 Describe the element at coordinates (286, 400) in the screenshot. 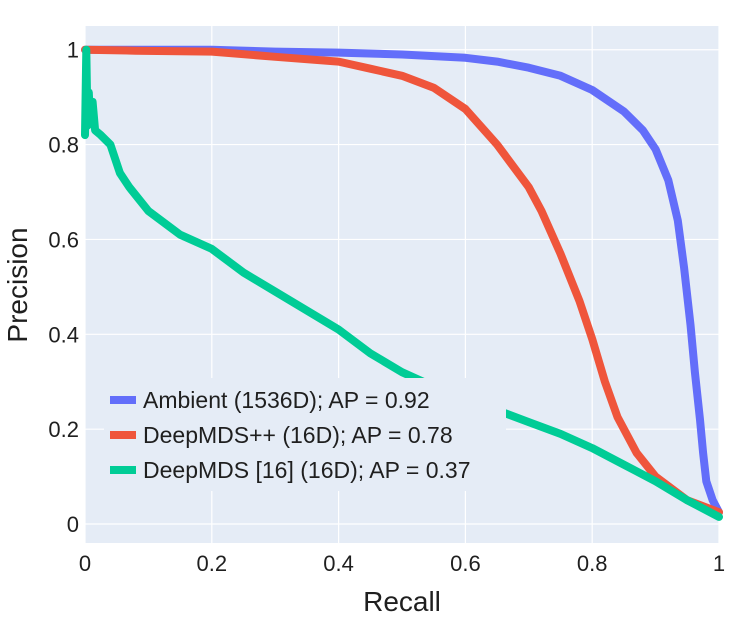

I see `legend-label-1: Ambient (1536D); AP = 0.92` at that location.